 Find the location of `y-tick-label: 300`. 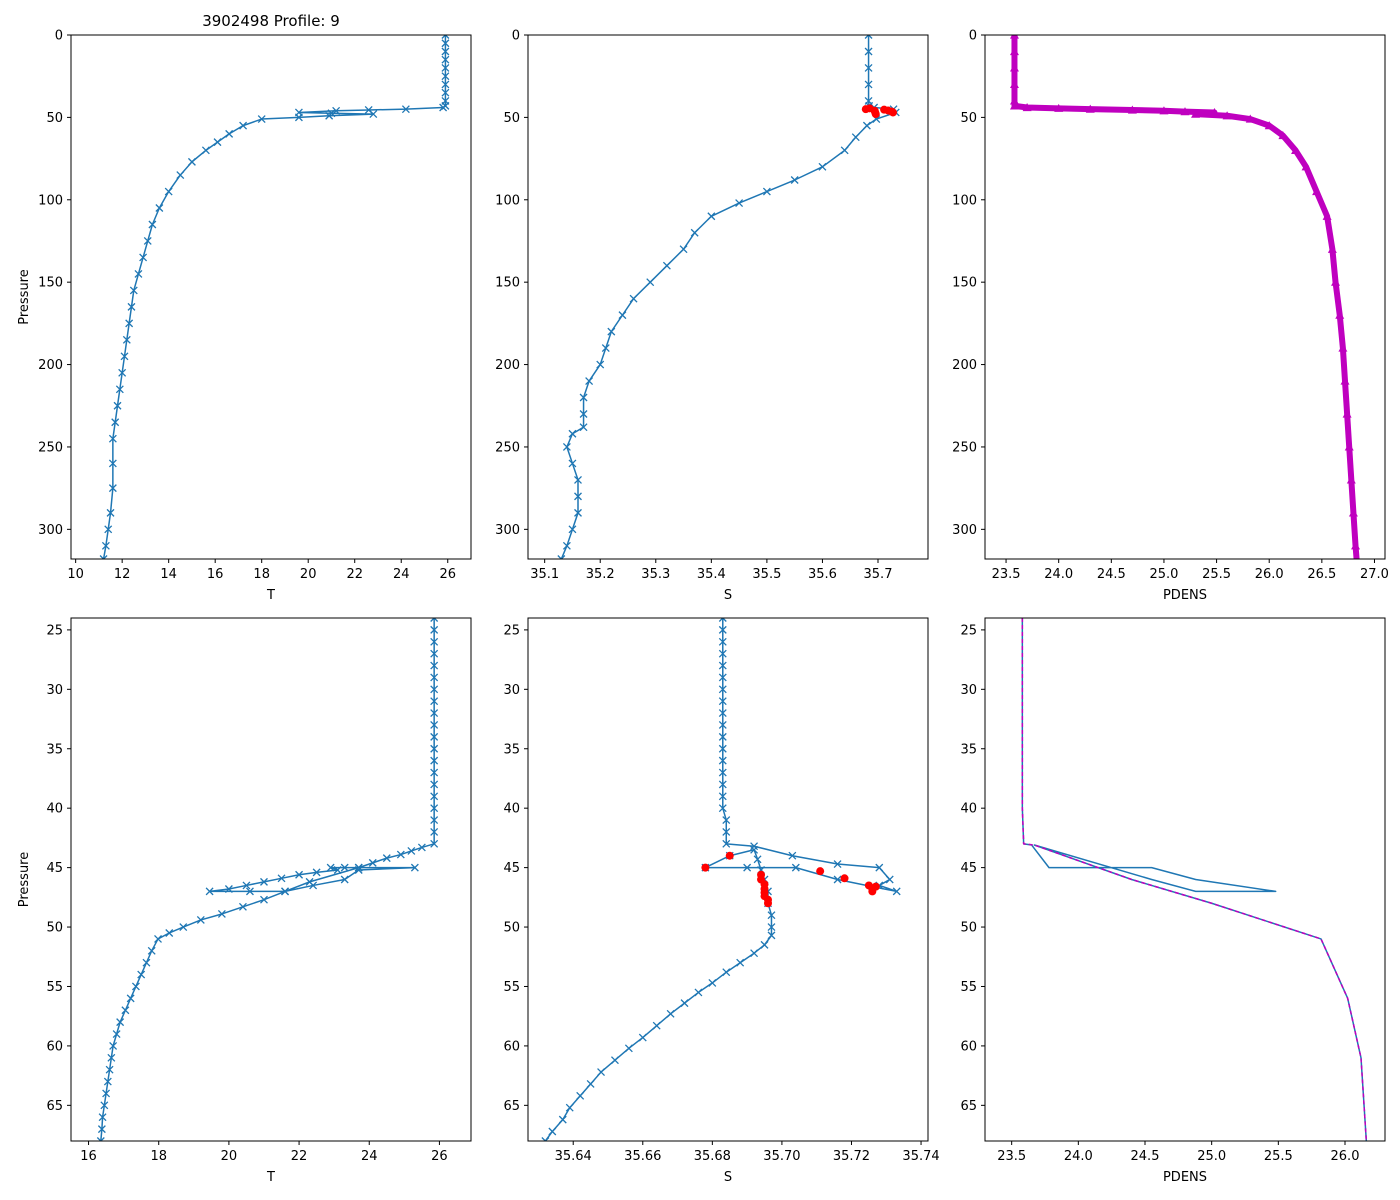

y-tick-label: 300 is located at coordinates (50, 530).